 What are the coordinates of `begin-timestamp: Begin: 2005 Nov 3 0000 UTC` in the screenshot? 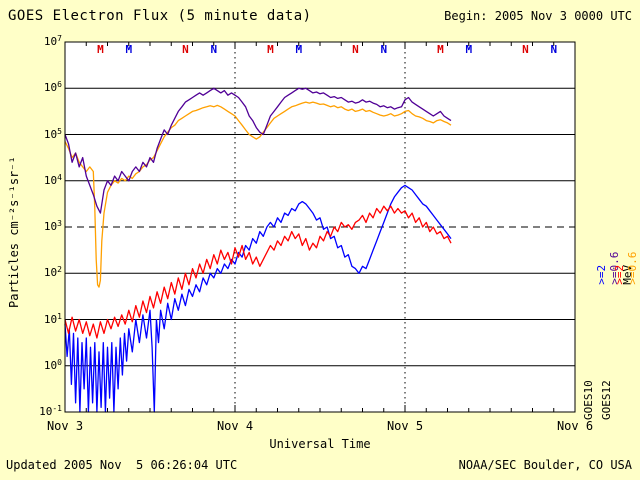 It's located at (538, 16).